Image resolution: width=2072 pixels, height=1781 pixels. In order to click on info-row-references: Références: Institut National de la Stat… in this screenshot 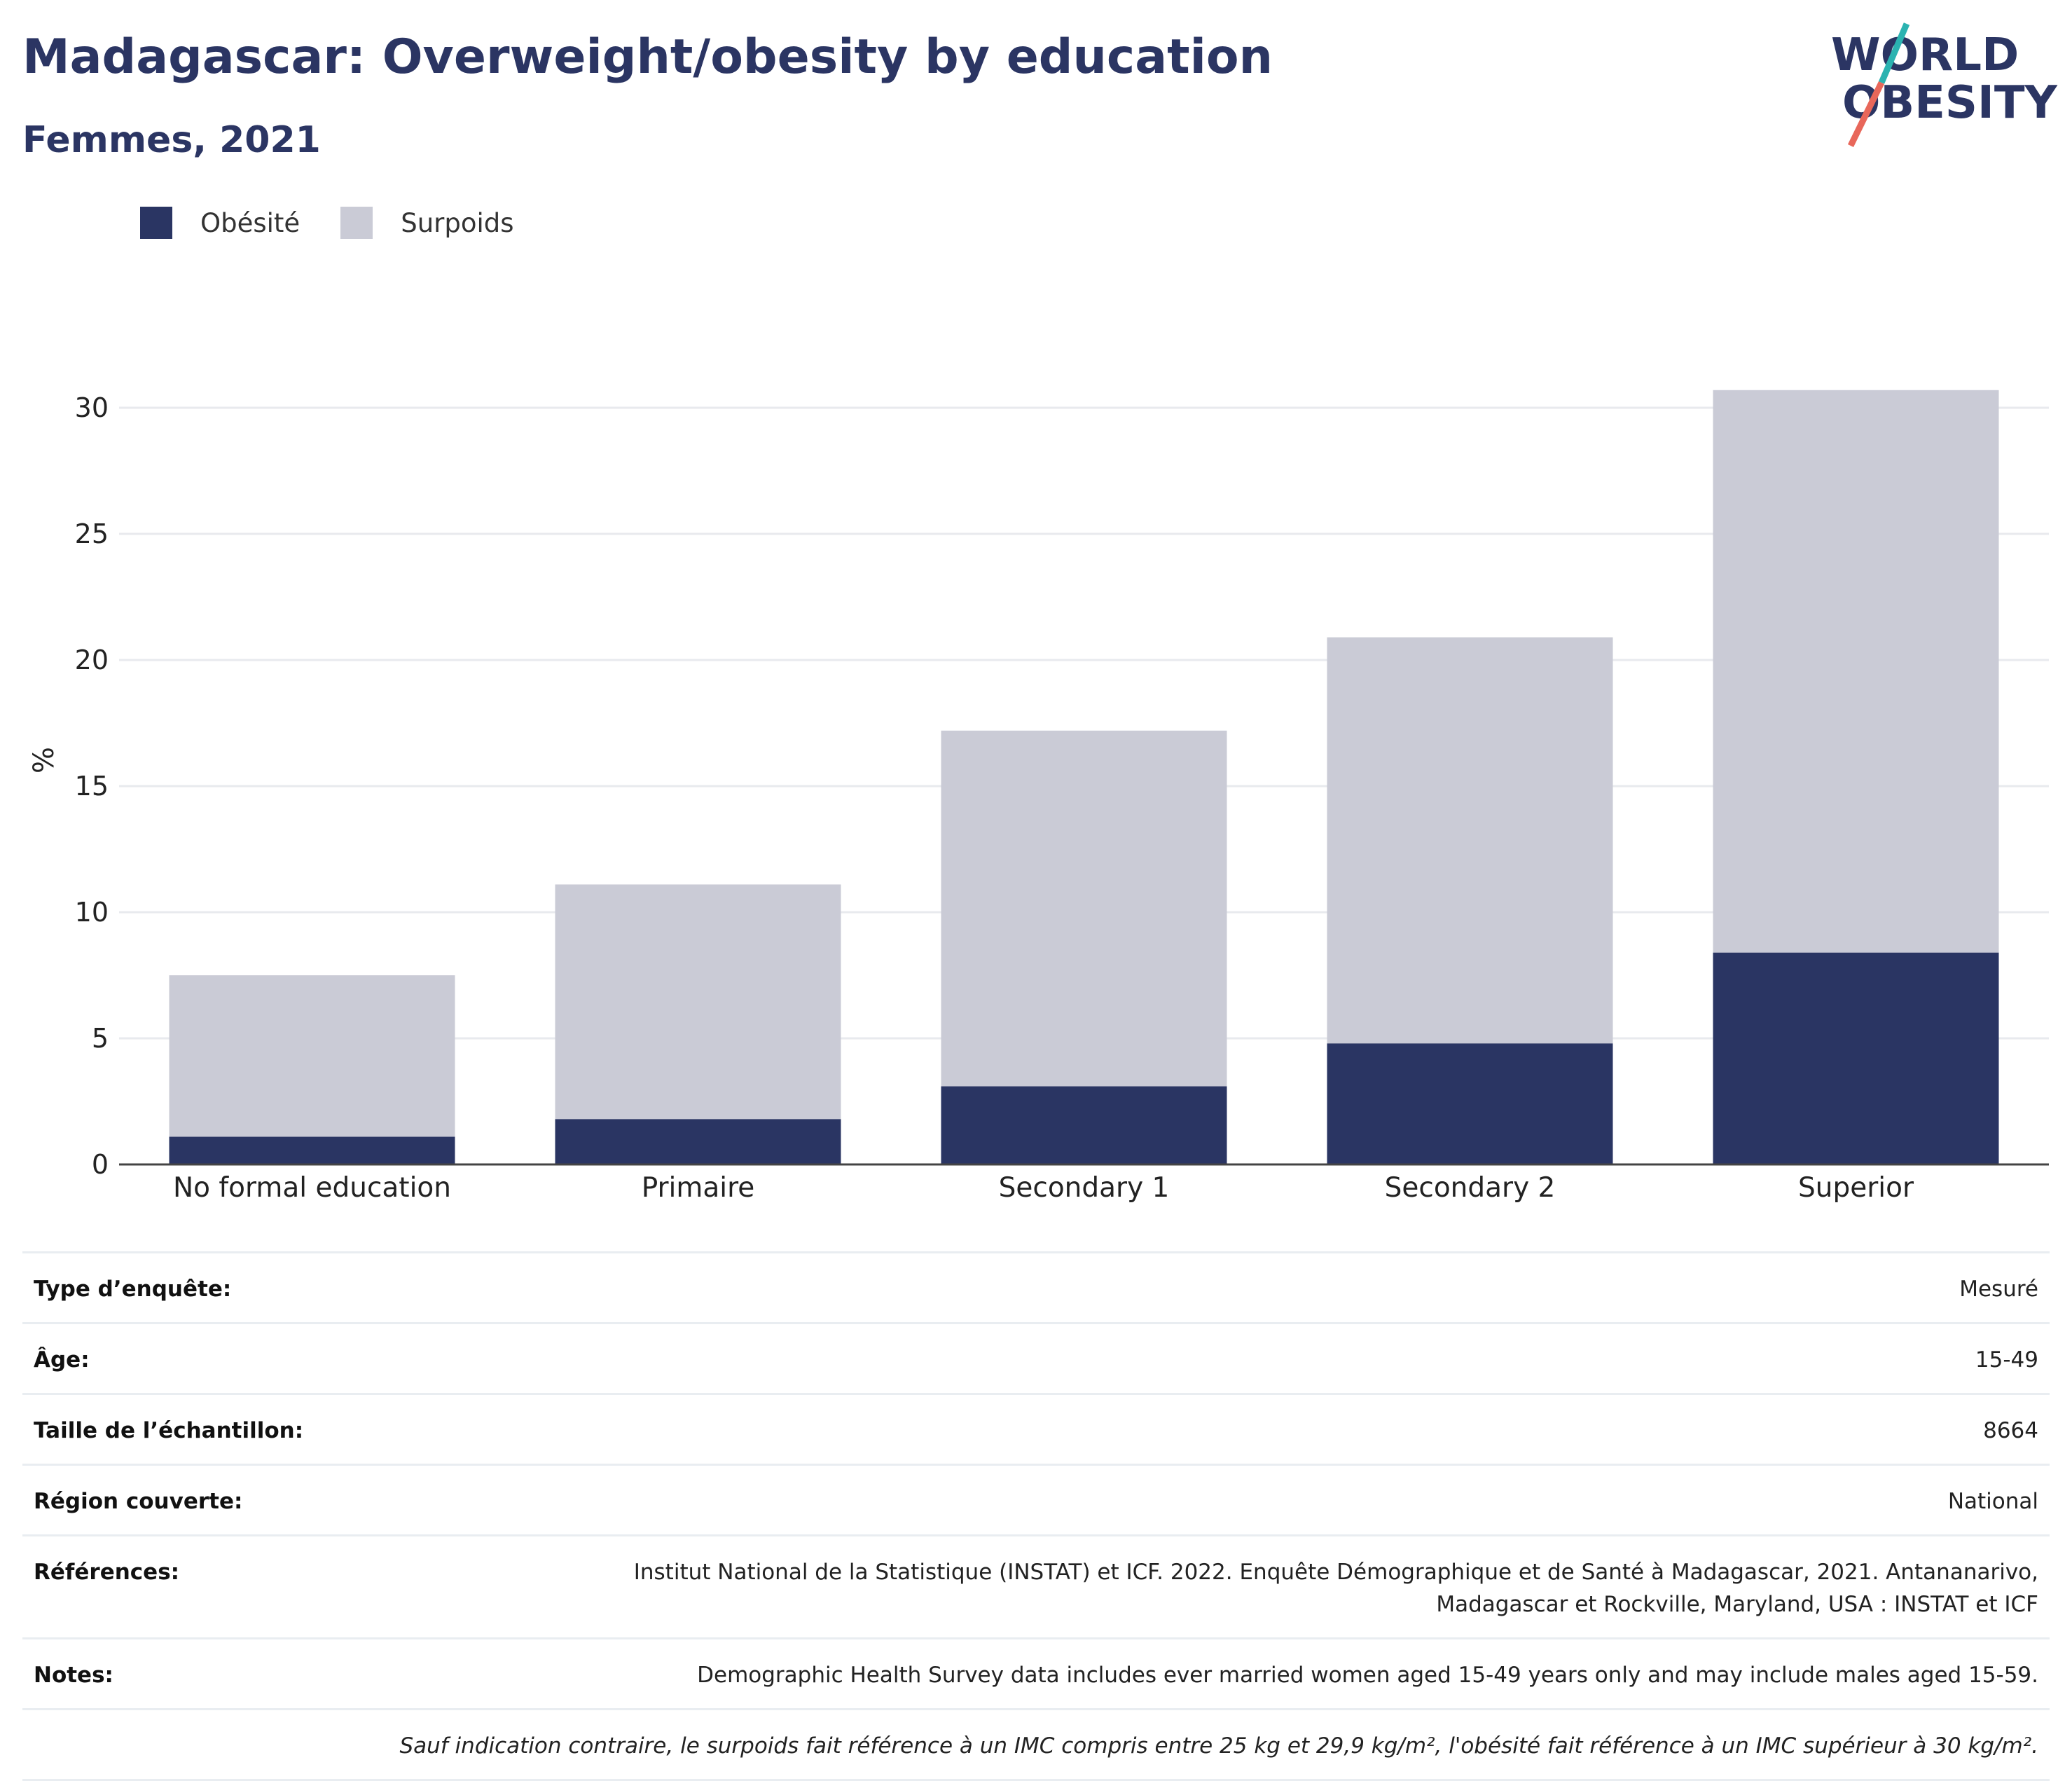, I will do `click(1036, 1587)`.